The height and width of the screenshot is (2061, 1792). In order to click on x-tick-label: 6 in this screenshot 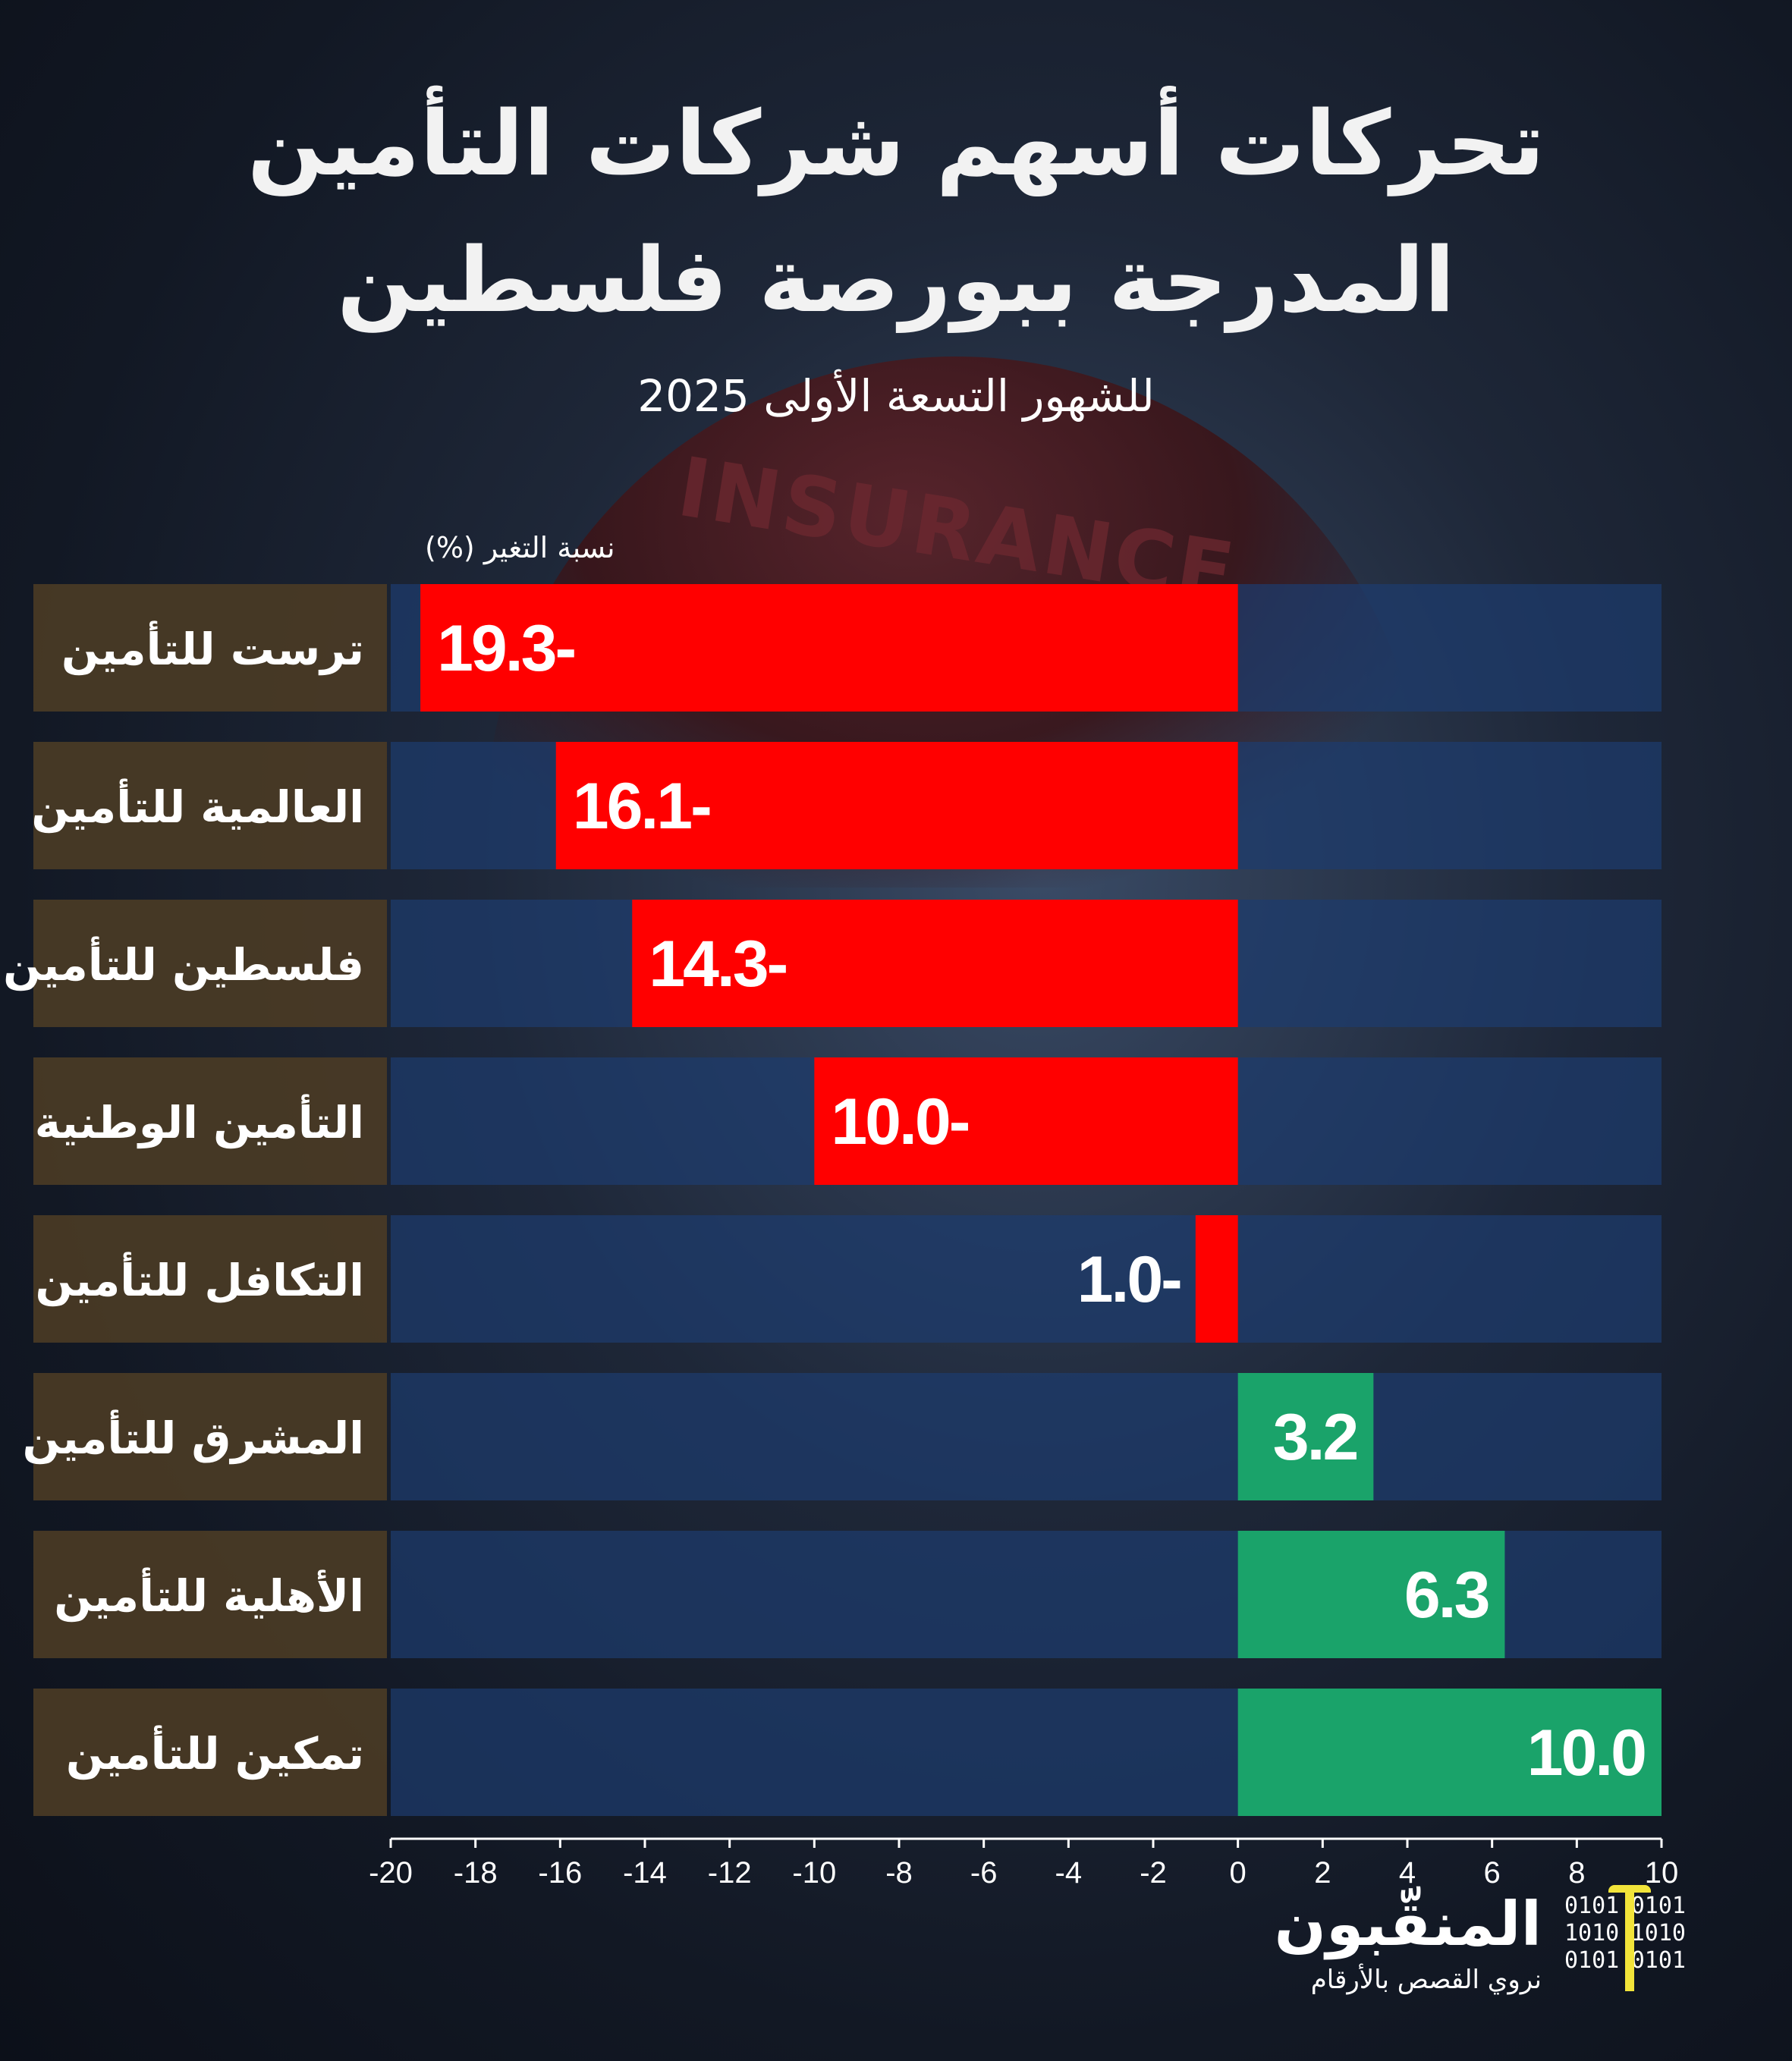, I will do `click(1493, 1873)`.